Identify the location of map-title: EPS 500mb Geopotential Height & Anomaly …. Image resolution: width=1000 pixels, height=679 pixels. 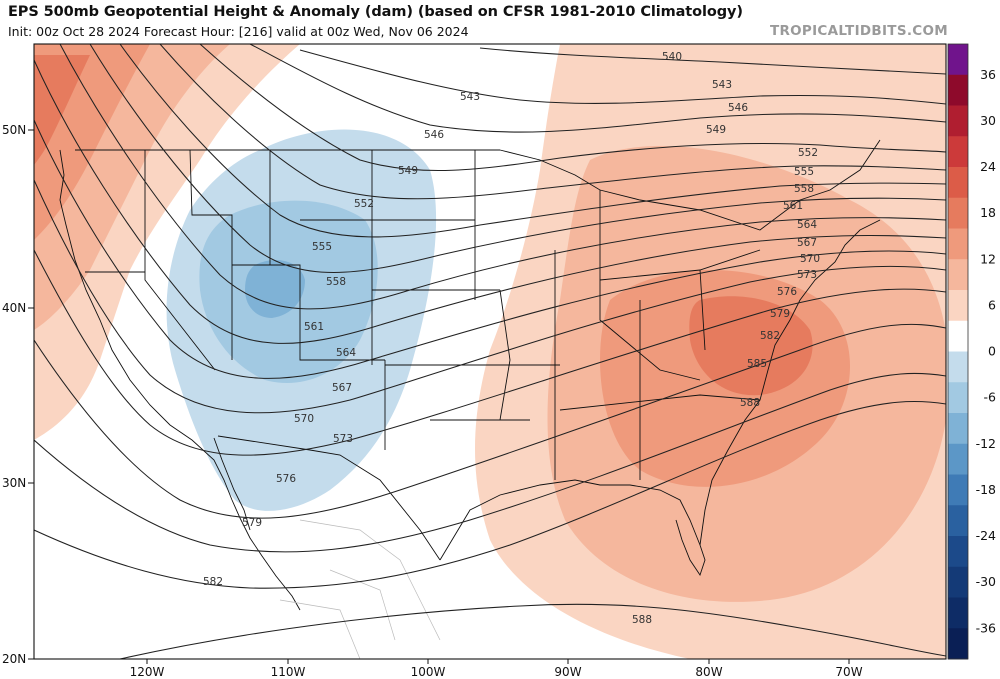
(375, 12).